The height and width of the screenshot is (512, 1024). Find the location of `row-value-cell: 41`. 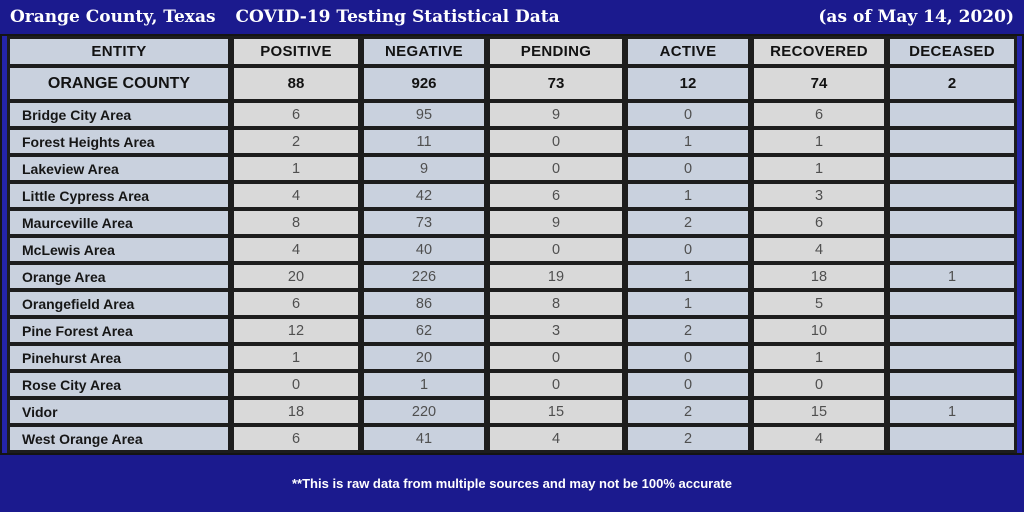

row-value-cell: 41 is located at coordinates (424, 438).